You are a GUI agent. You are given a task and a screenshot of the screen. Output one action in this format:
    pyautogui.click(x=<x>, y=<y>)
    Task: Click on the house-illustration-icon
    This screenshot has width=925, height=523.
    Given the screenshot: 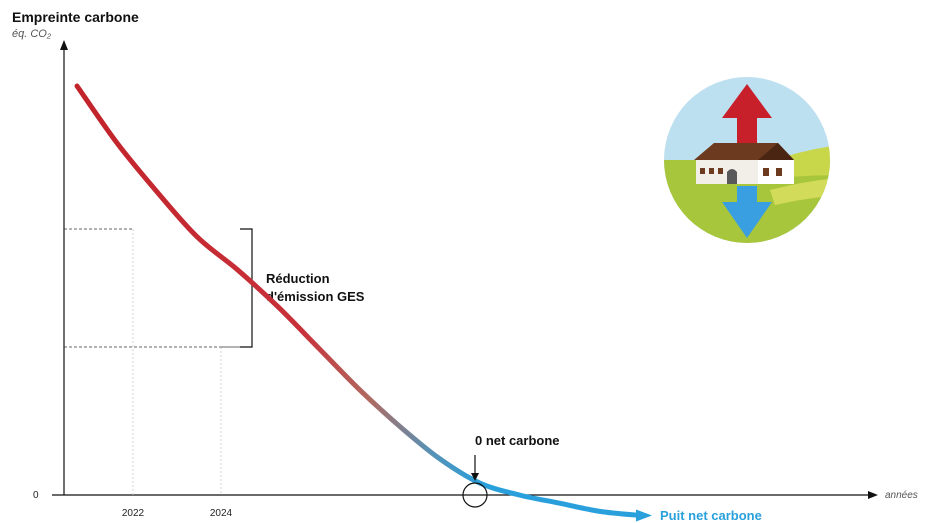 What is the action you would take?
    pyautogui.click(x=747, y=160)
    